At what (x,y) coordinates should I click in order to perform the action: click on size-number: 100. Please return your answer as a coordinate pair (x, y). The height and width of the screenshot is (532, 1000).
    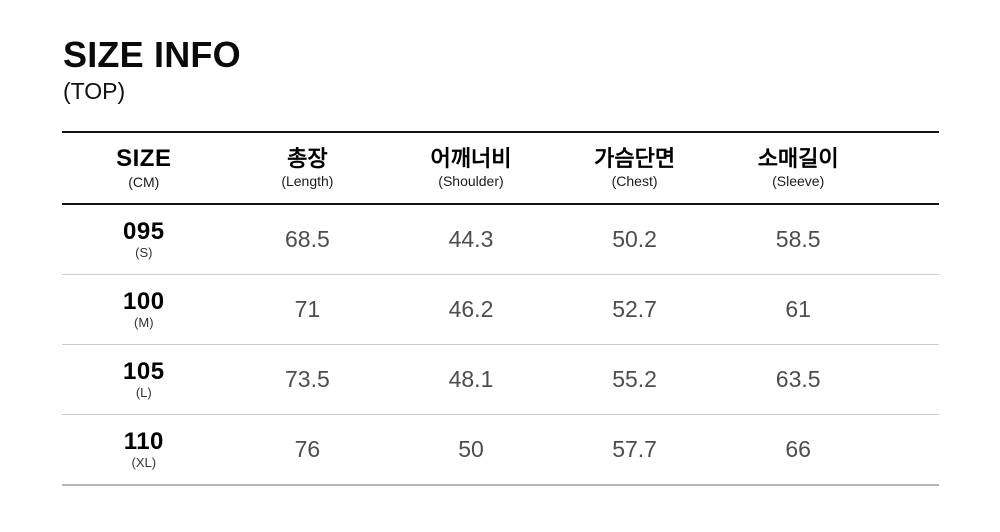
    Looking at the image, I should click on (144, 301).